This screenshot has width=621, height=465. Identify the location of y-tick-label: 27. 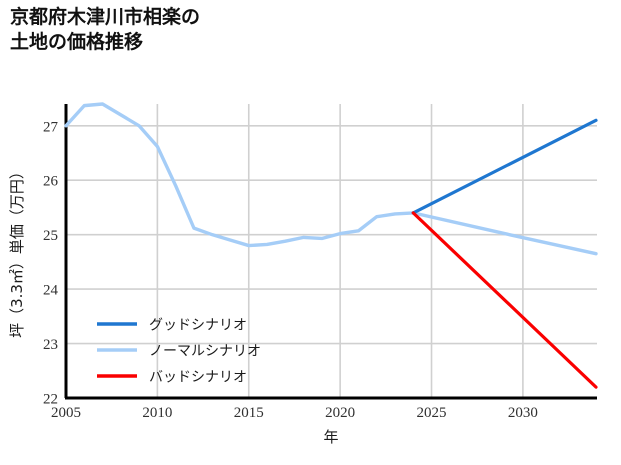
(51, 127).